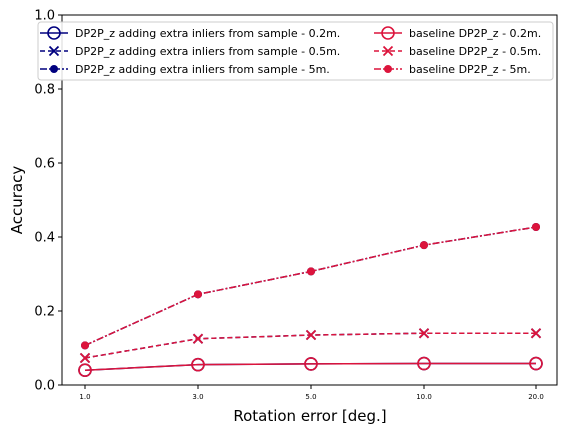 The height and width of the screenshot is (434, 568). Describe the element at coordinates (470, 69) in the screenshot. I see `legend-label: baseline DP2P_z - 5m.` at that location.